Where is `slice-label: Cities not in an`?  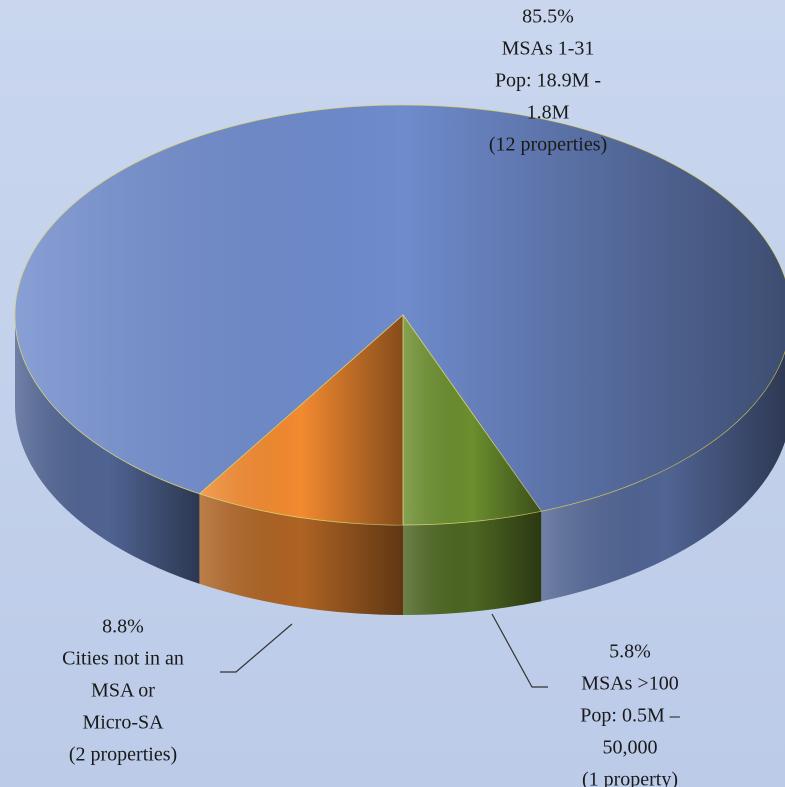
slice-label: Cities not in an is located at coordinates (123, 659).